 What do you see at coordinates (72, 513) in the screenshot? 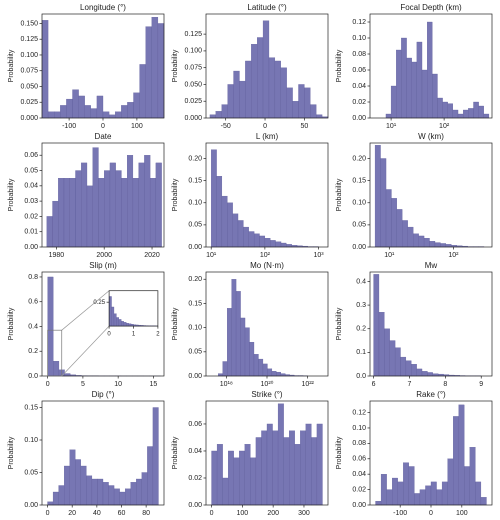
I see `x-tick-label: 20` at bounding box center [72, 513].